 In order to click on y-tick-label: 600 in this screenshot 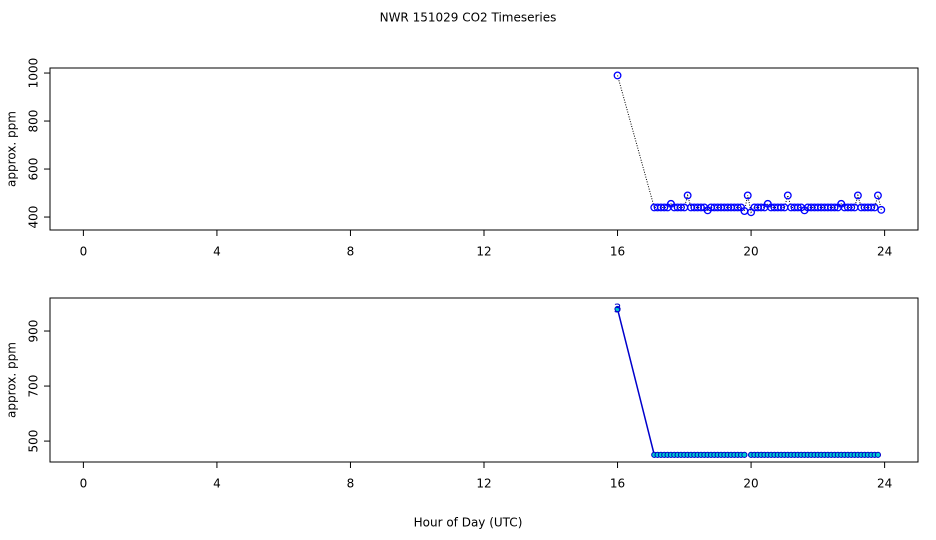, I will do `click(34, 169)`.